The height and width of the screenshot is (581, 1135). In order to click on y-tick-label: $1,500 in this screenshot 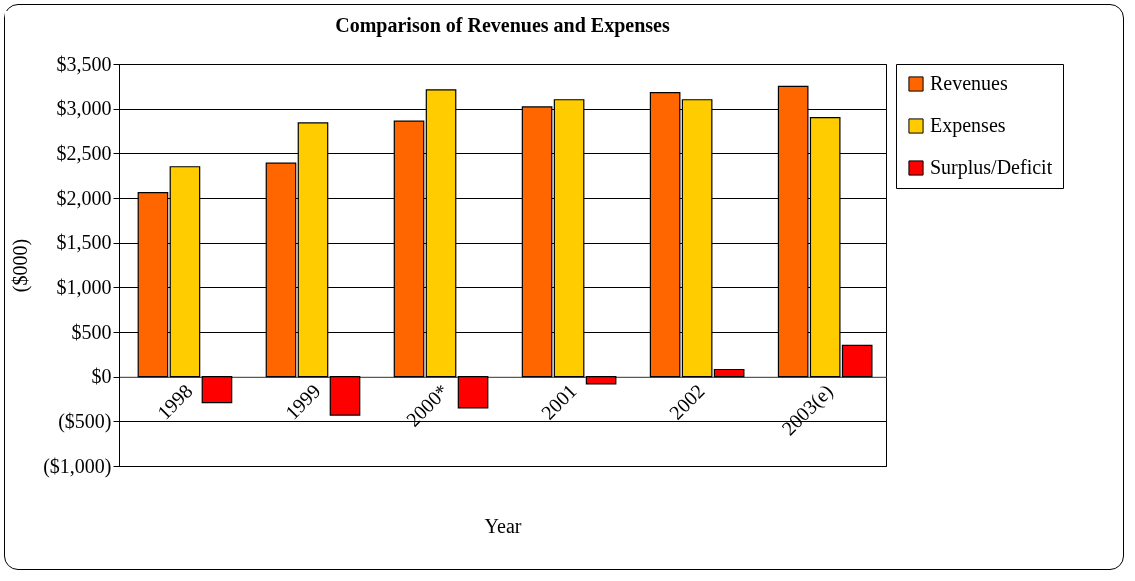, I will do `click(84, 242)`.